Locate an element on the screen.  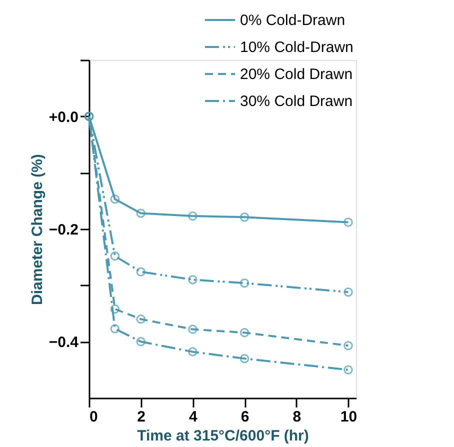
x-tick-label: 0 is located at coordinates (94, 417).